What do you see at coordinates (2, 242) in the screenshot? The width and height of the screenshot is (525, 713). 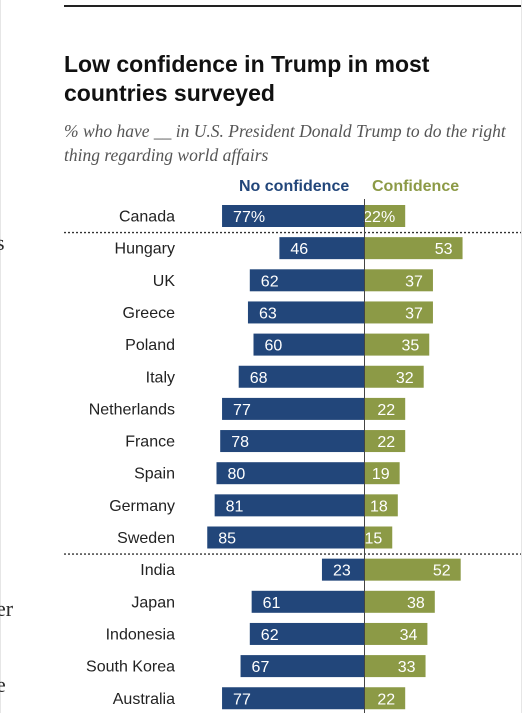 I see `cropped-text-fragment: s` at bounding box center [2, 242].